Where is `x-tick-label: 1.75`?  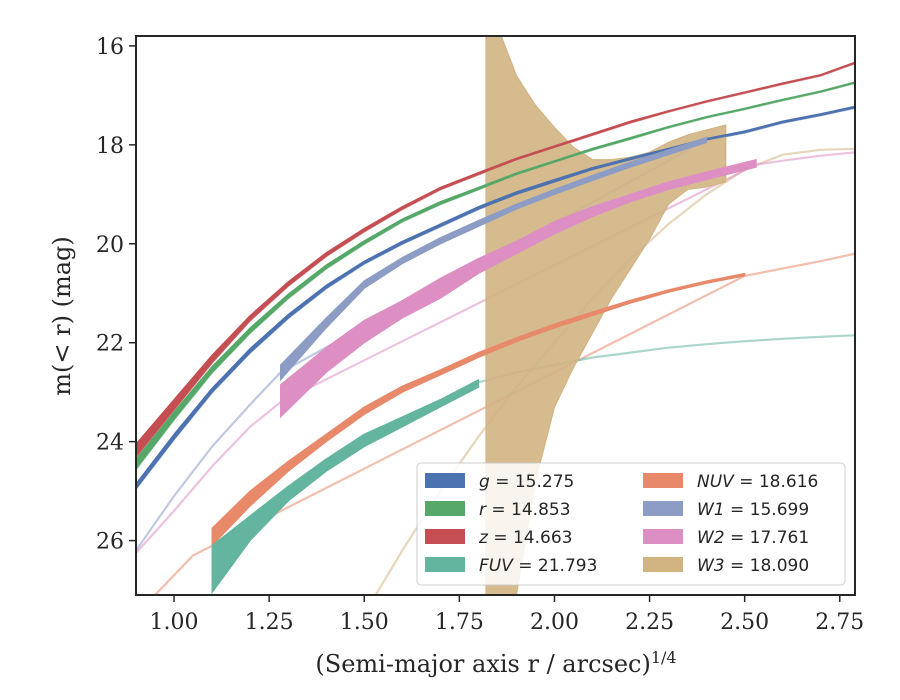 x-tick-label: 1.75 is located at coordinates (459, 622).